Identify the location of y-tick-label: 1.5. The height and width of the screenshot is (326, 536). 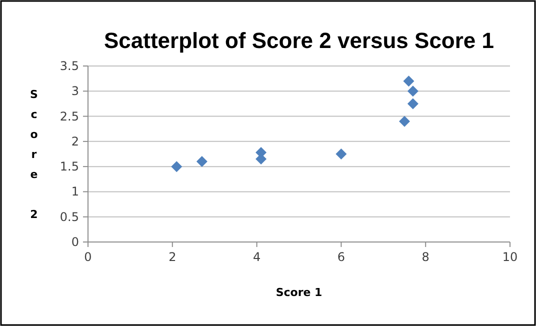
(69, 167).